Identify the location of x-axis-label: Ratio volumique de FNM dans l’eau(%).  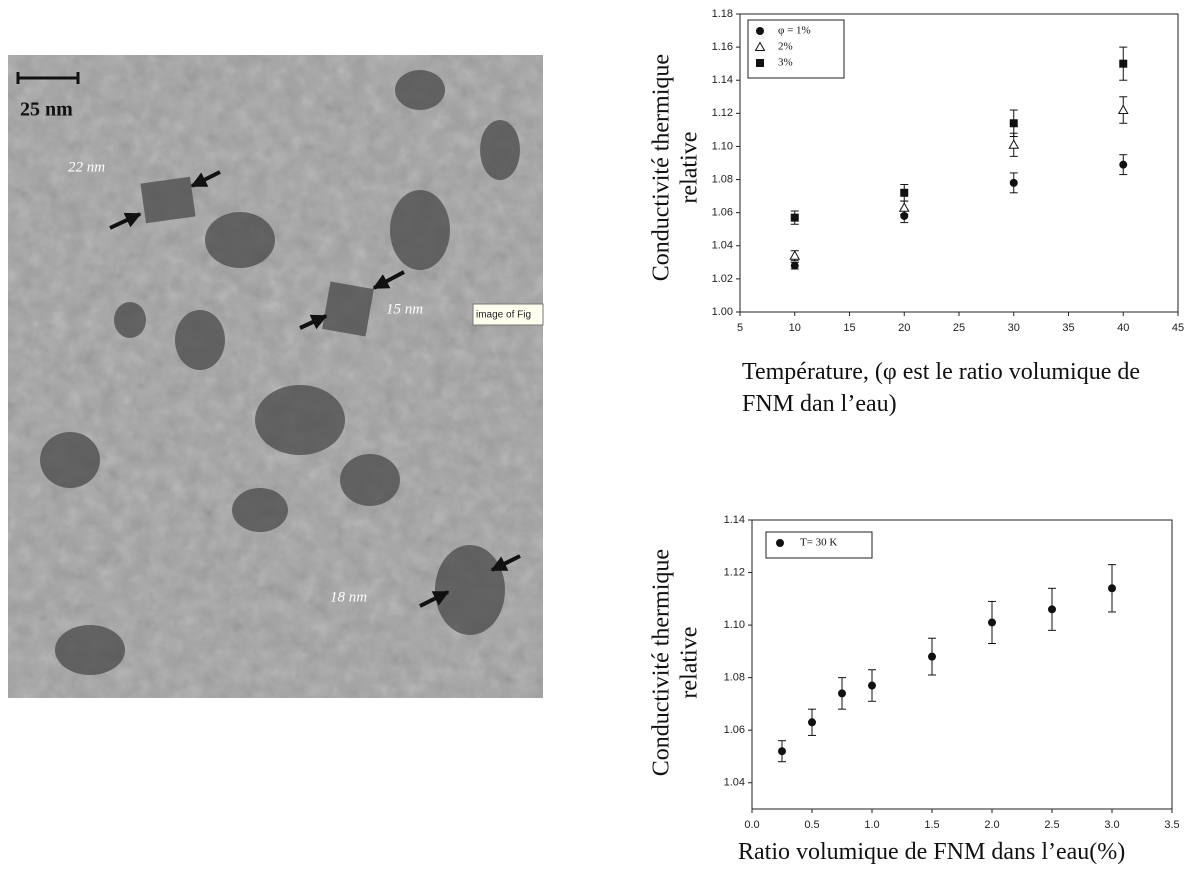
(932, 852).